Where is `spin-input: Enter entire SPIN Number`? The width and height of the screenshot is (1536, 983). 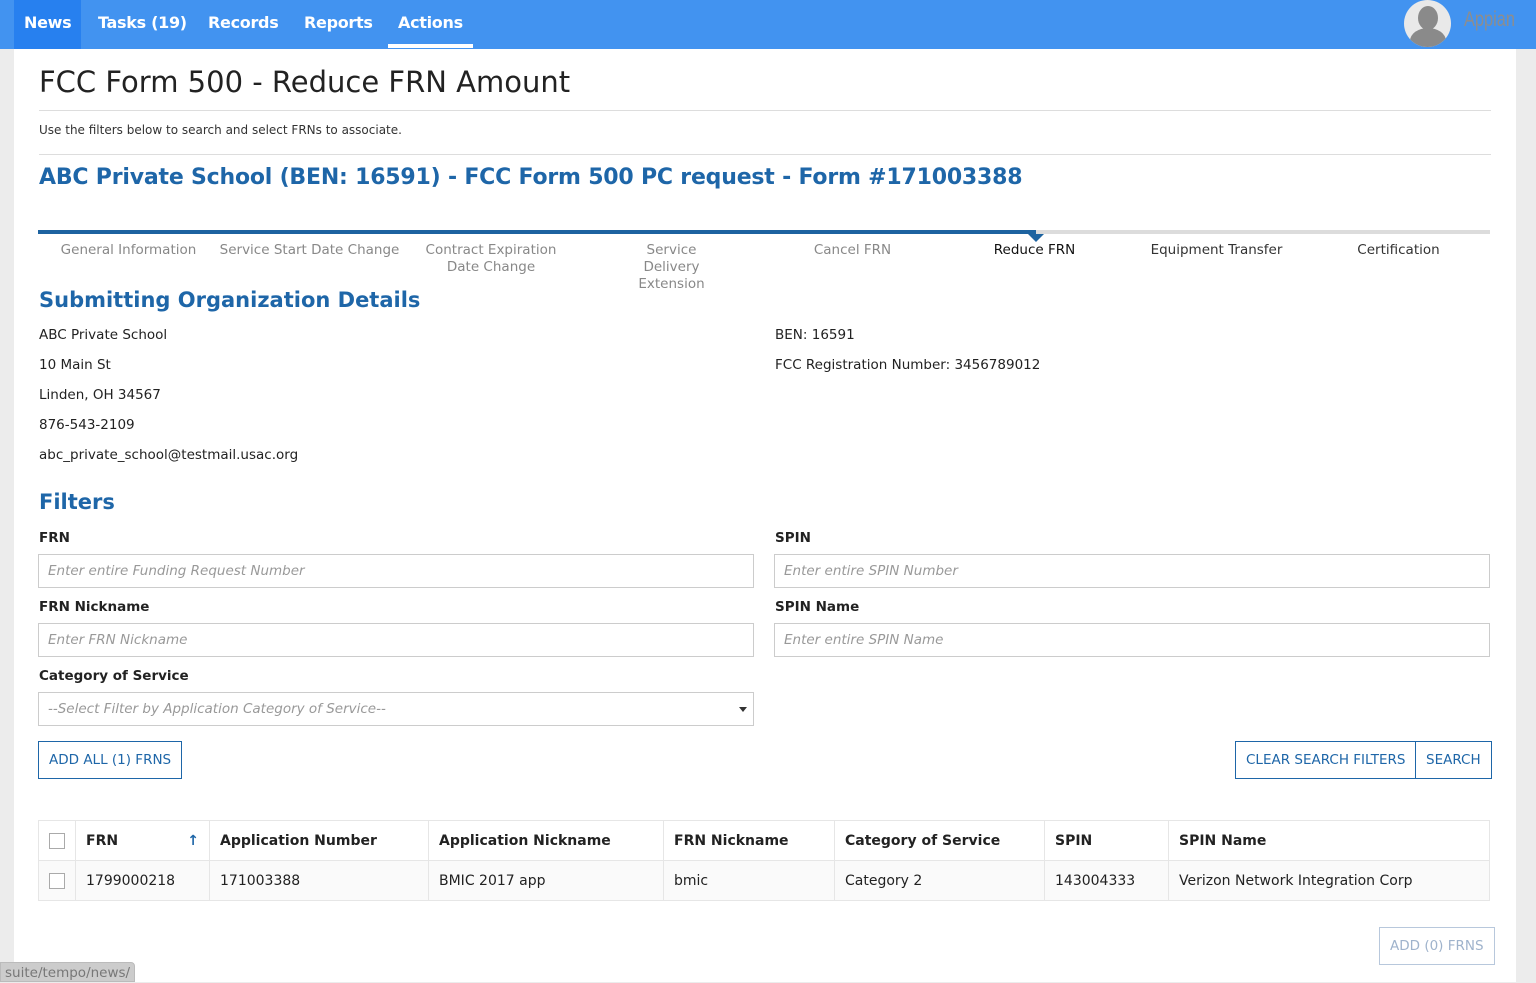 spin-input: Enter entire SPIN Number is located at coordinates (1132, 571).